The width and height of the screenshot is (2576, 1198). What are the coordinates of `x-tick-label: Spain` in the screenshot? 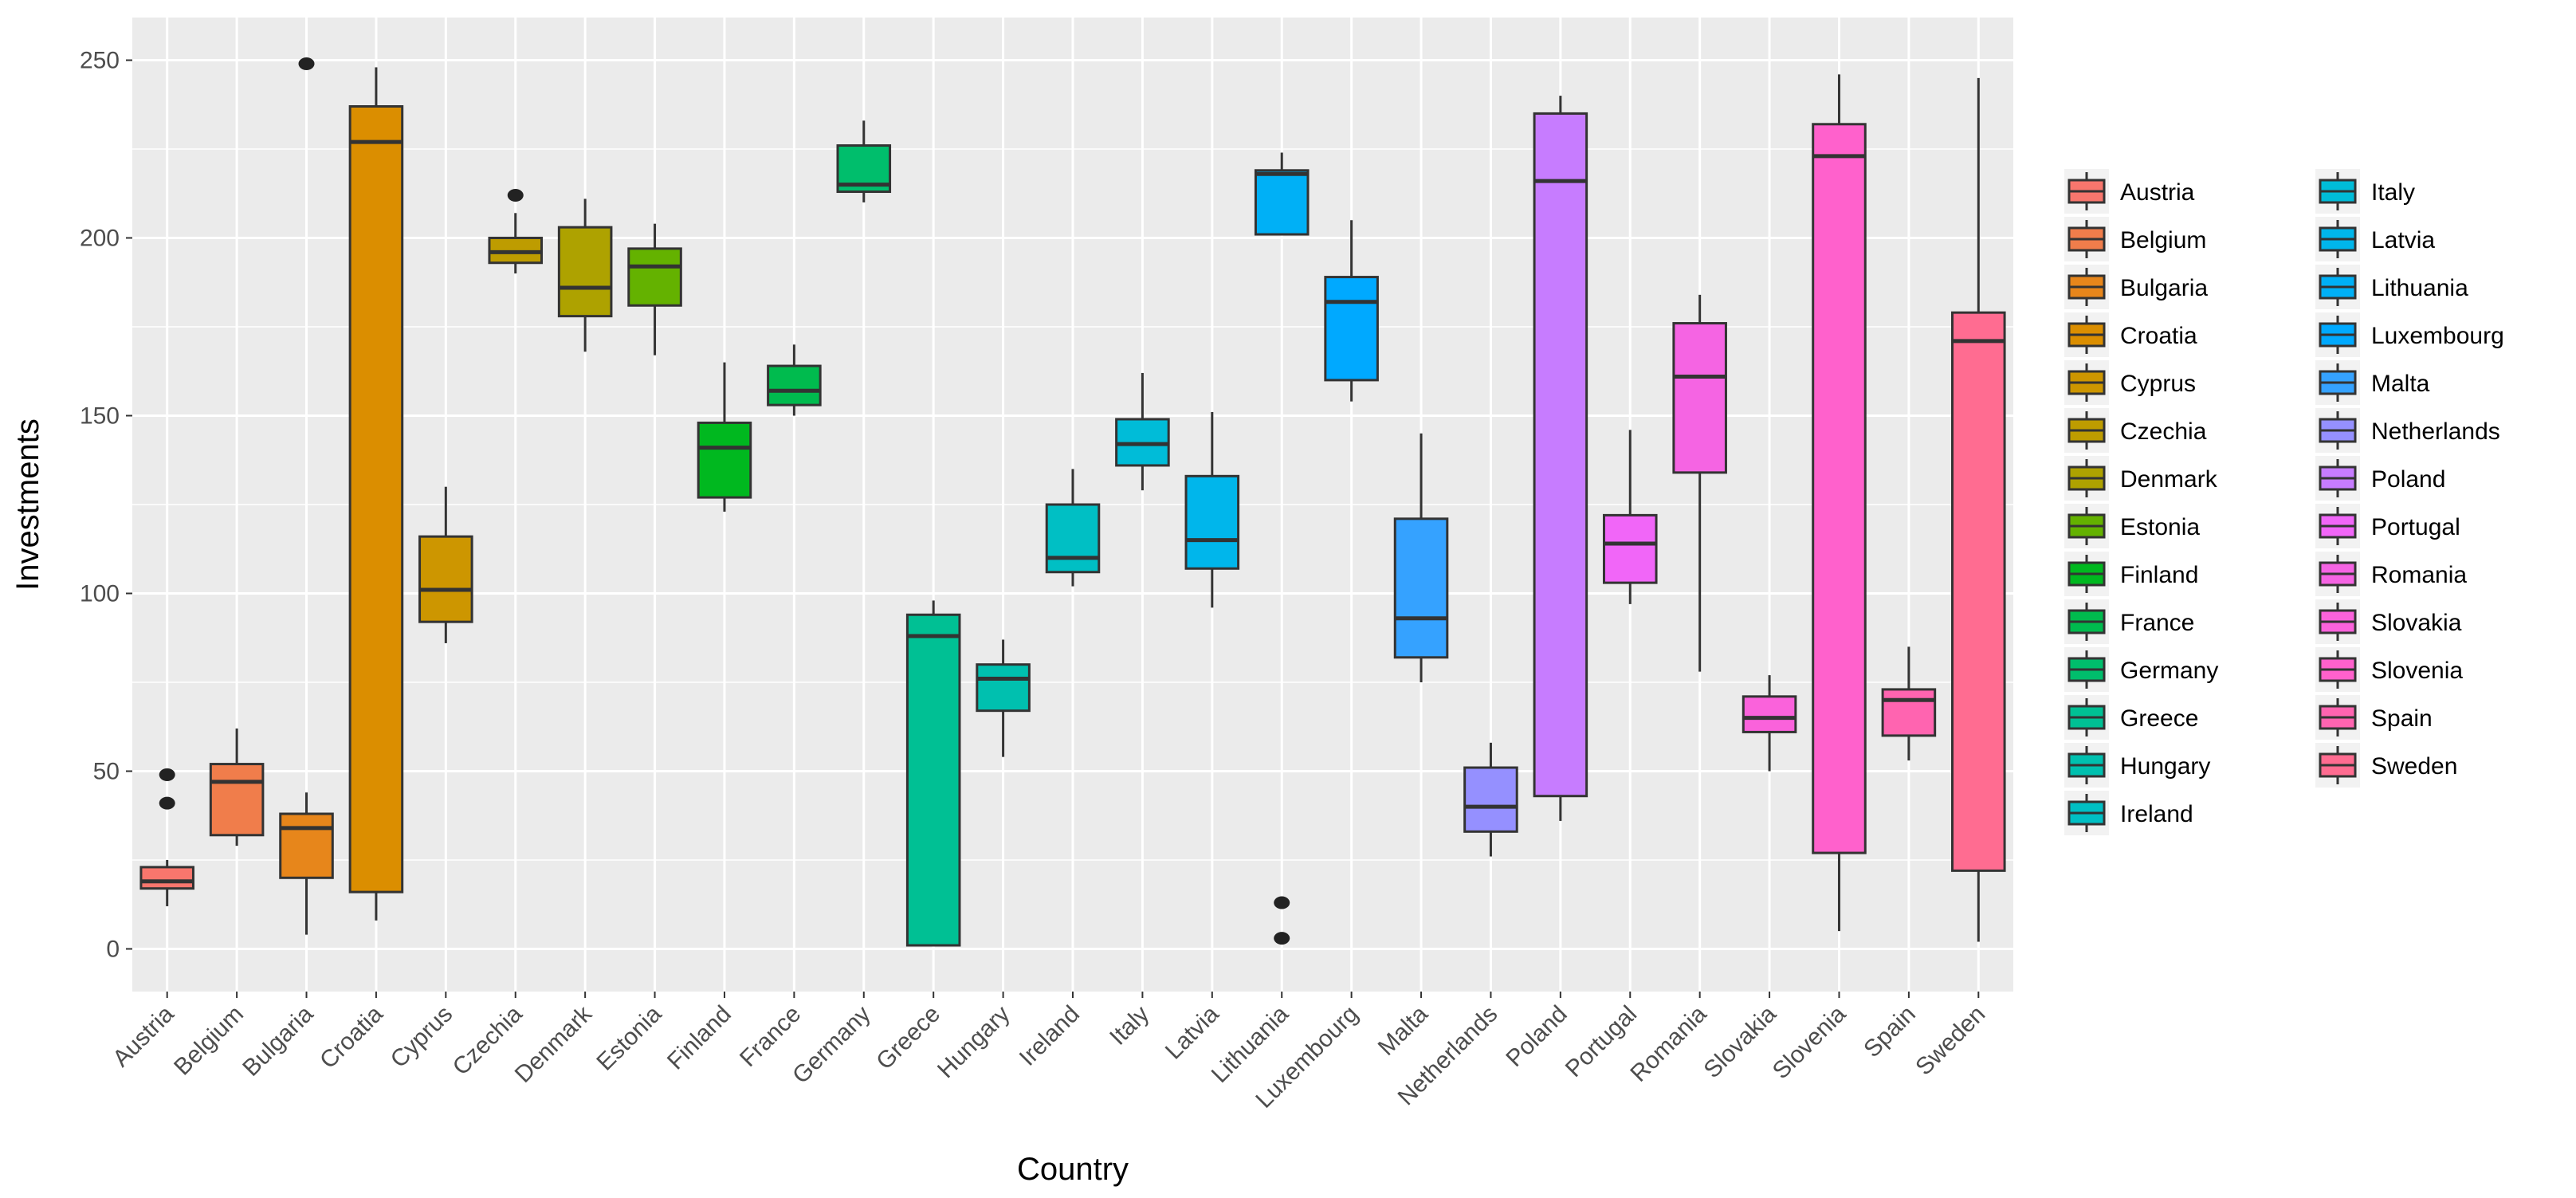 It's located at (1890, 1032).